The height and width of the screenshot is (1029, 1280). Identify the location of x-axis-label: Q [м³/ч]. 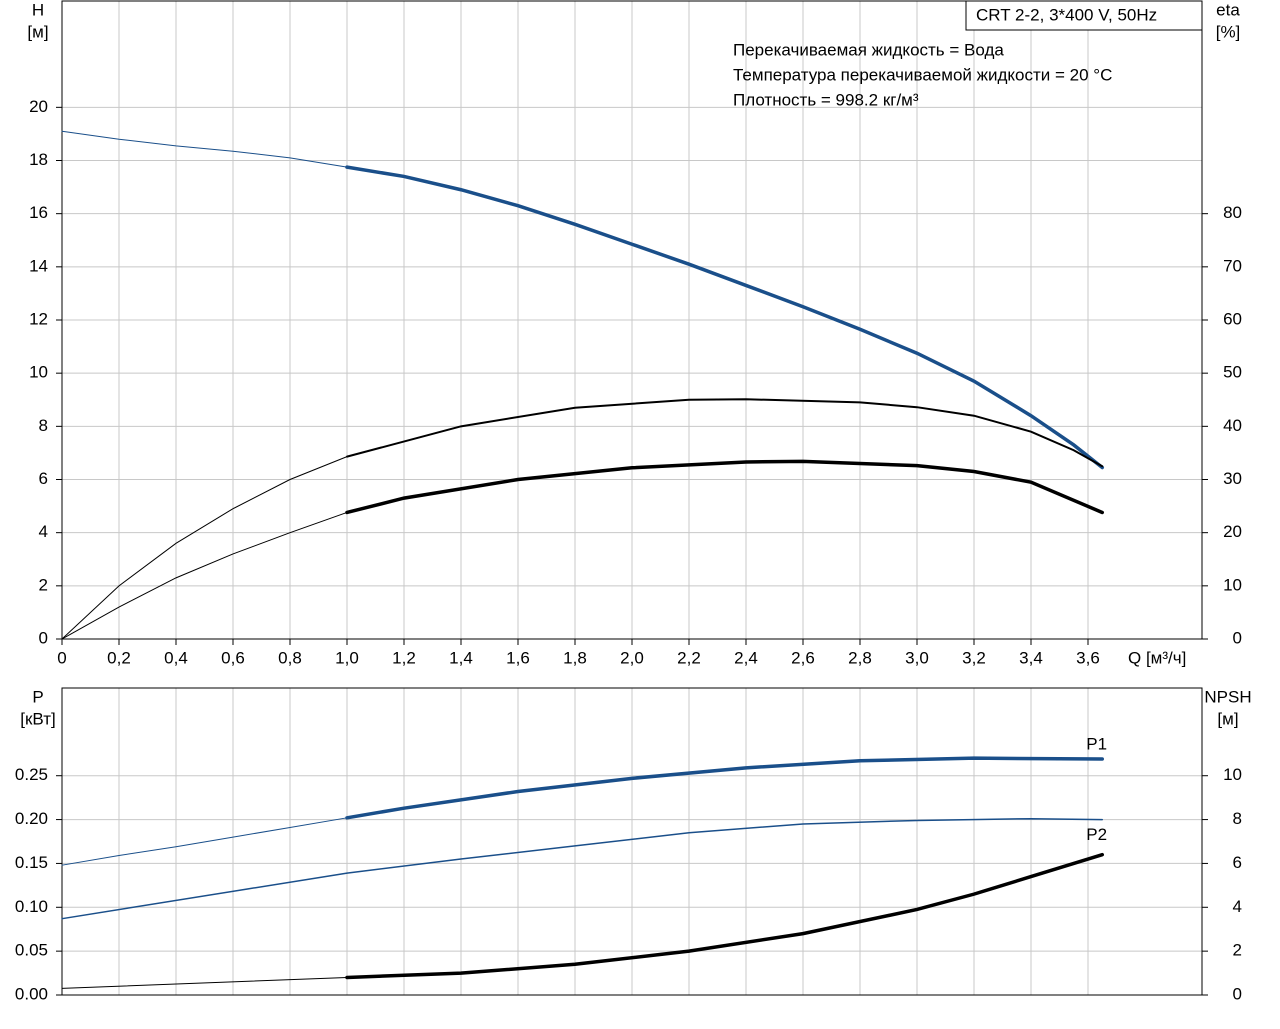
(1157, 657).